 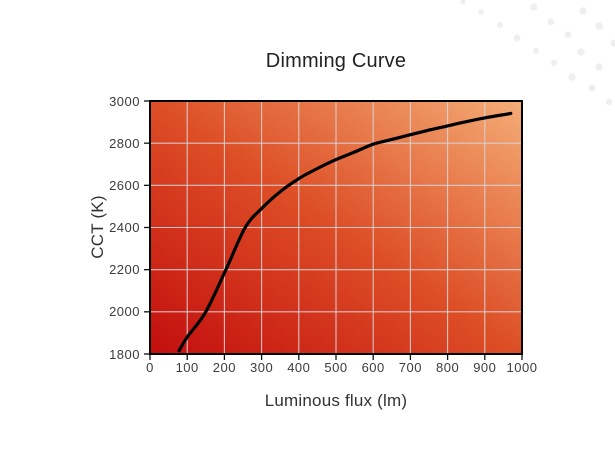 What do you see at coordinates (373, 367) in the screenshot?
I see `x-tick-label: 600` at bounding box center [373, 367].